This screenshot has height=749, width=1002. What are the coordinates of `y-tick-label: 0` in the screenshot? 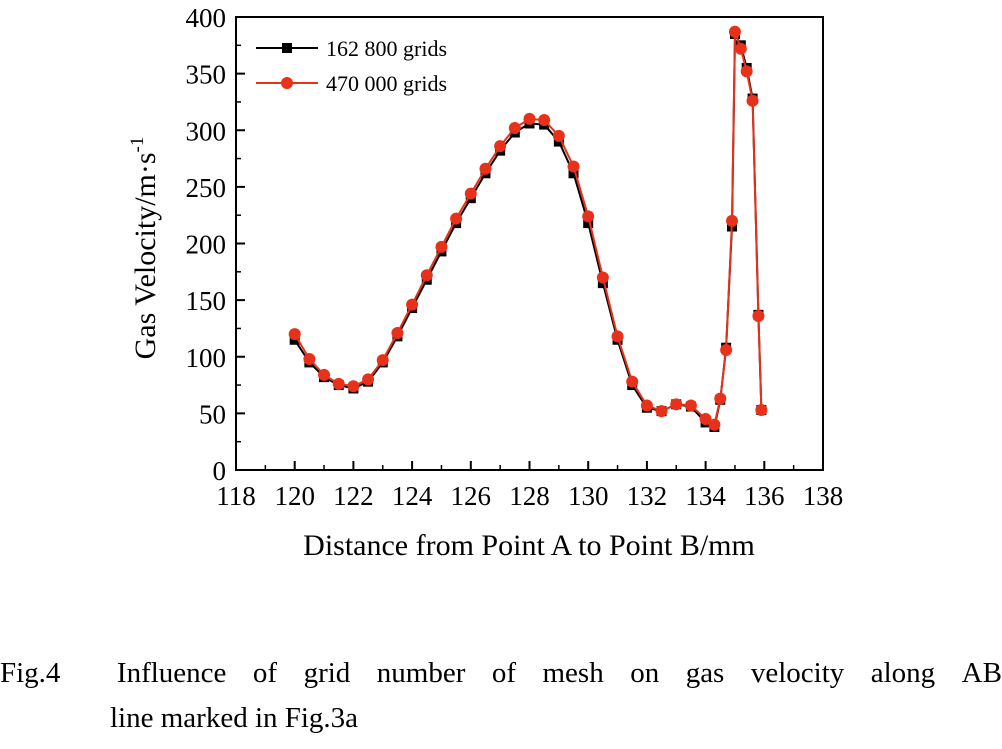 It's located at (220, 471).